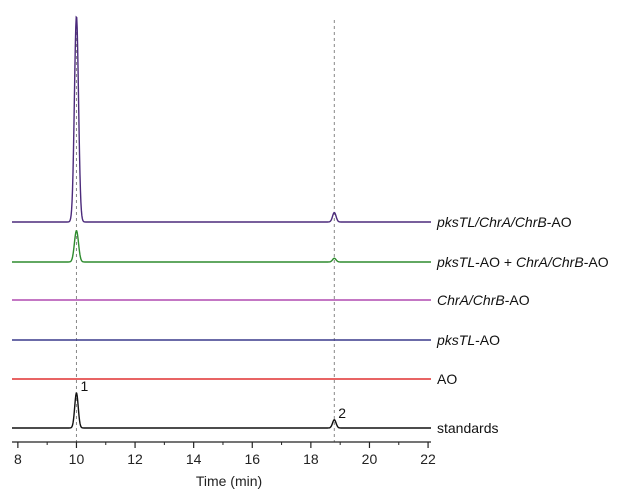  Describe the element at coordinates (342, 413) in the screenshot. I see `peak-label-2: 2` at that location.